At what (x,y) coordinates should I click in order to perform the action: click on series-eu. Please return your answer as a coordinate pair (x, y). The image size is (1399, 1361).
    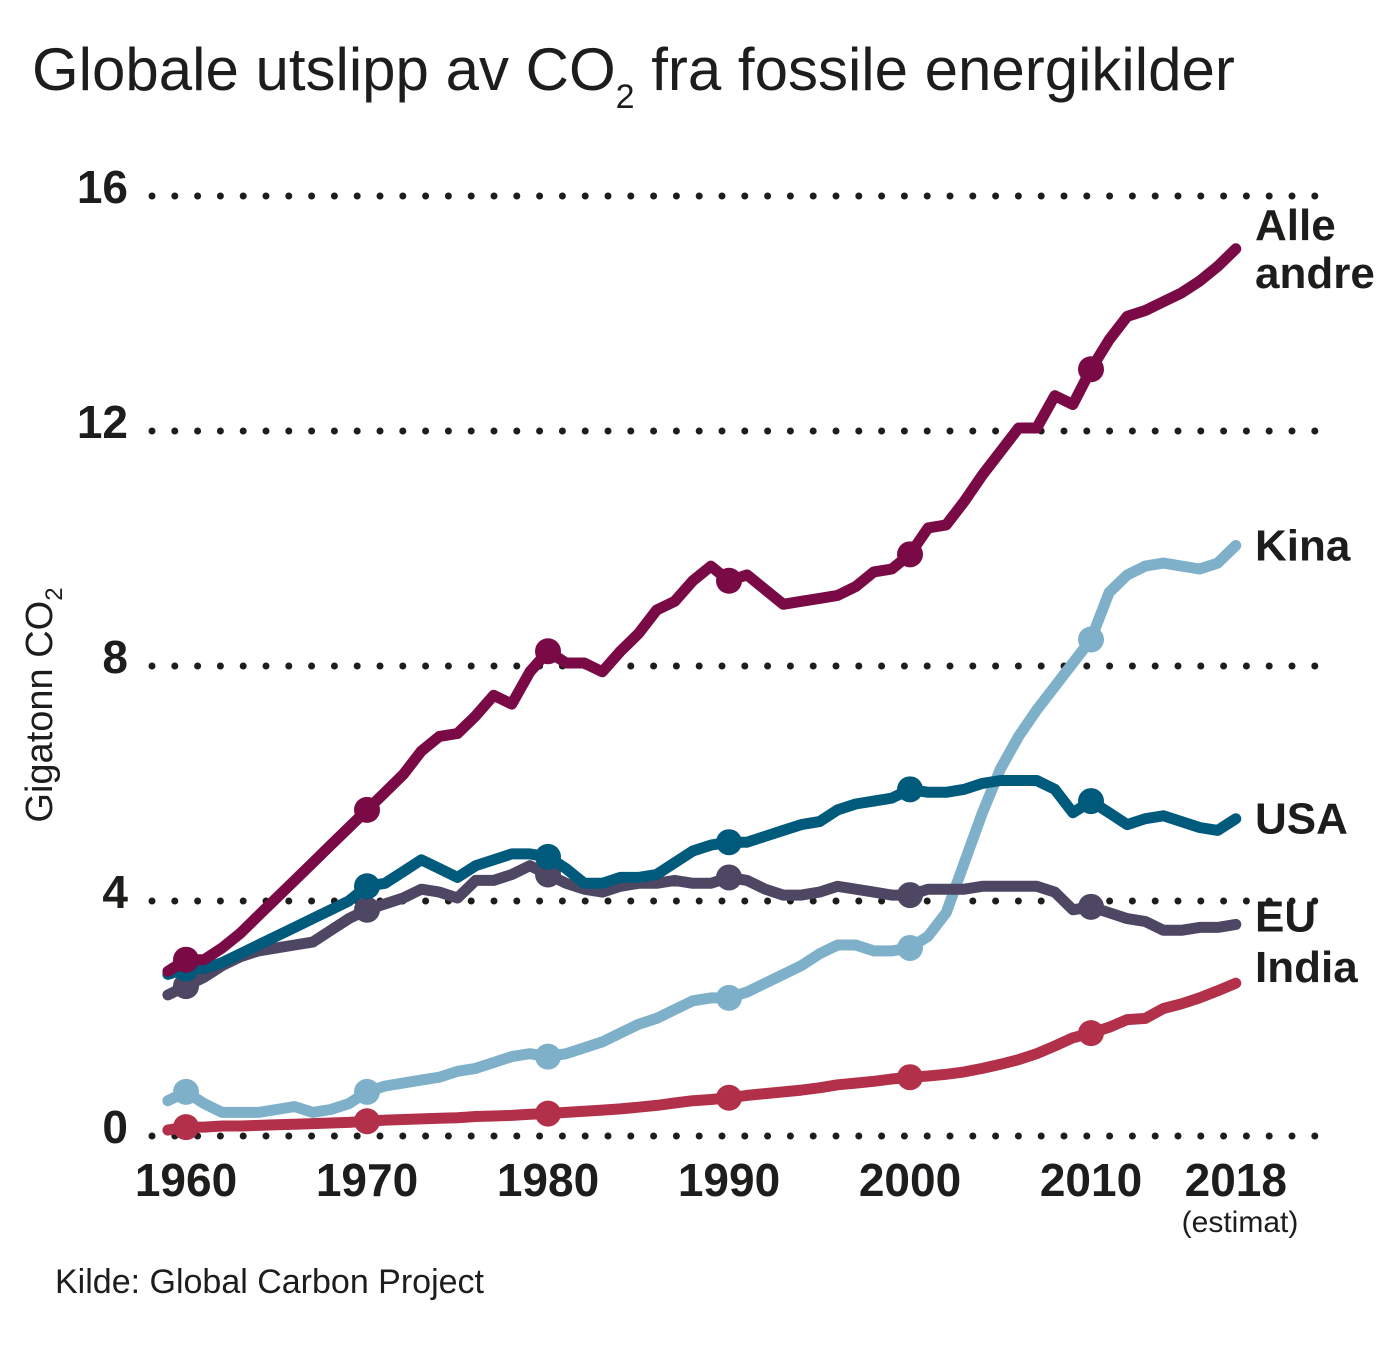
    Looking at the image, I should click on (702, 930).